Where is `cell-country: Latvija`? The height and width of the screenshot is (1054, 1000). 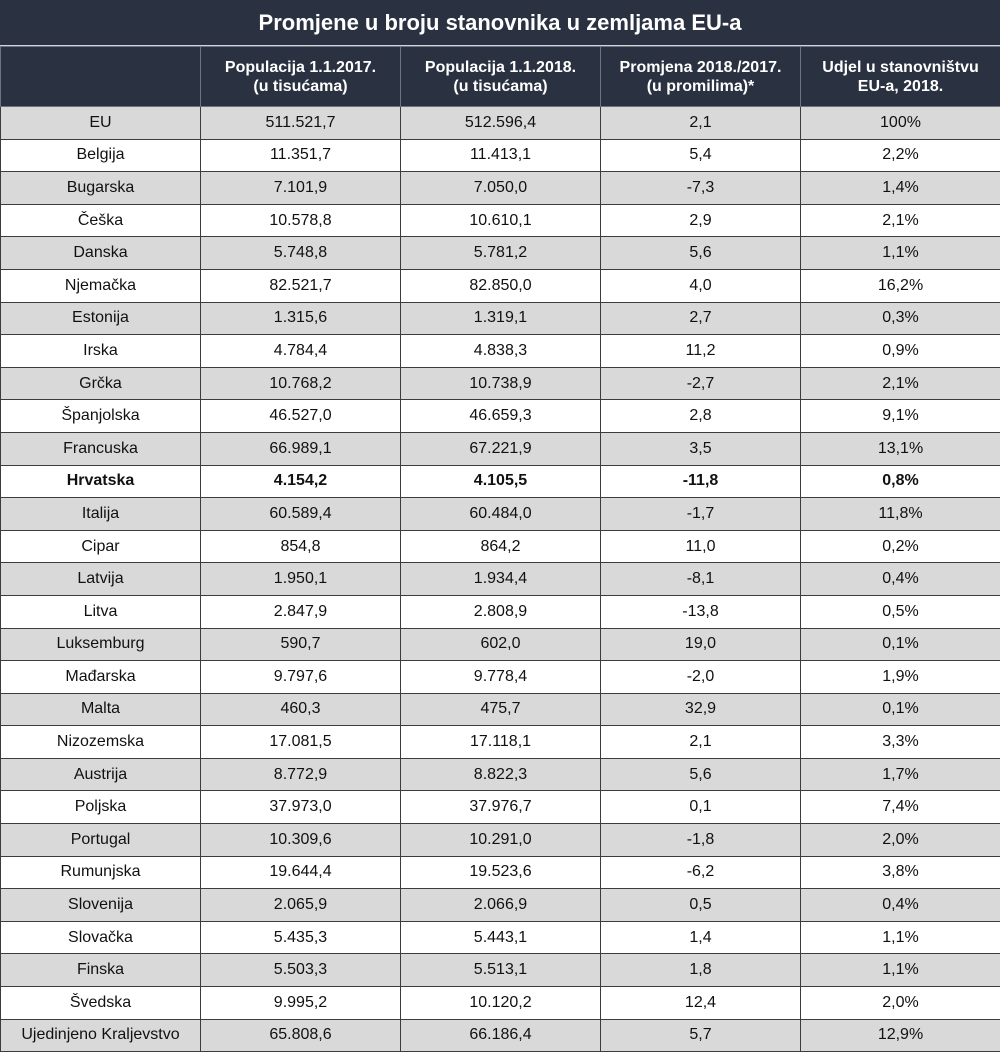 cell-country: Latvija is located at coordinates (100, 579).